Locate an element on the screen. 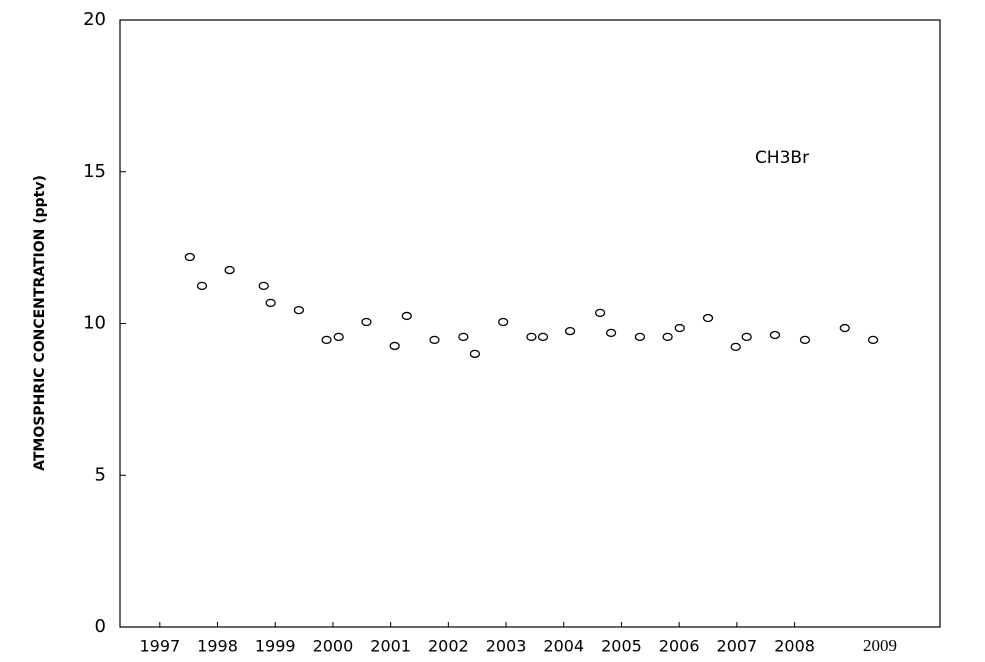  x-tick-label: 2005 is located at coordinates (621, 646).